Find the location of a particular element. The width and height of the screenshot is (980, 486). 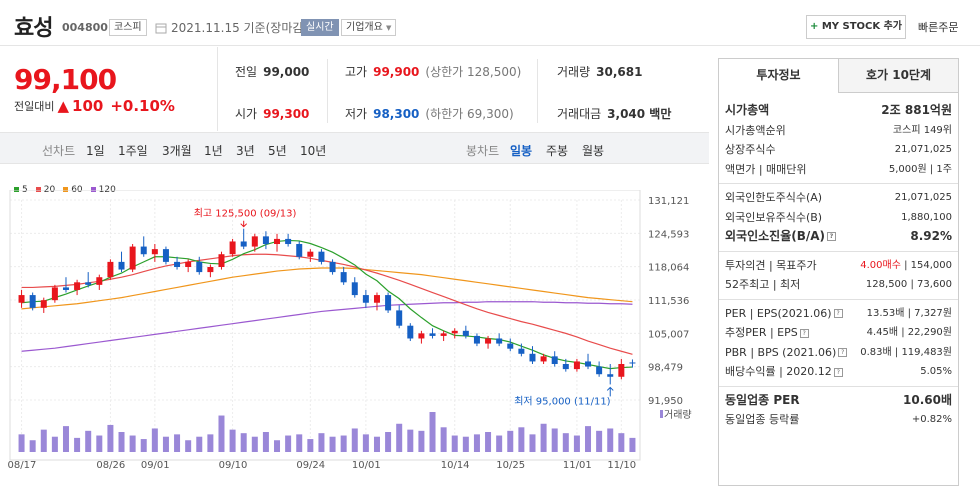

volume-value: 30,681 is located at coordinates (619, 72).